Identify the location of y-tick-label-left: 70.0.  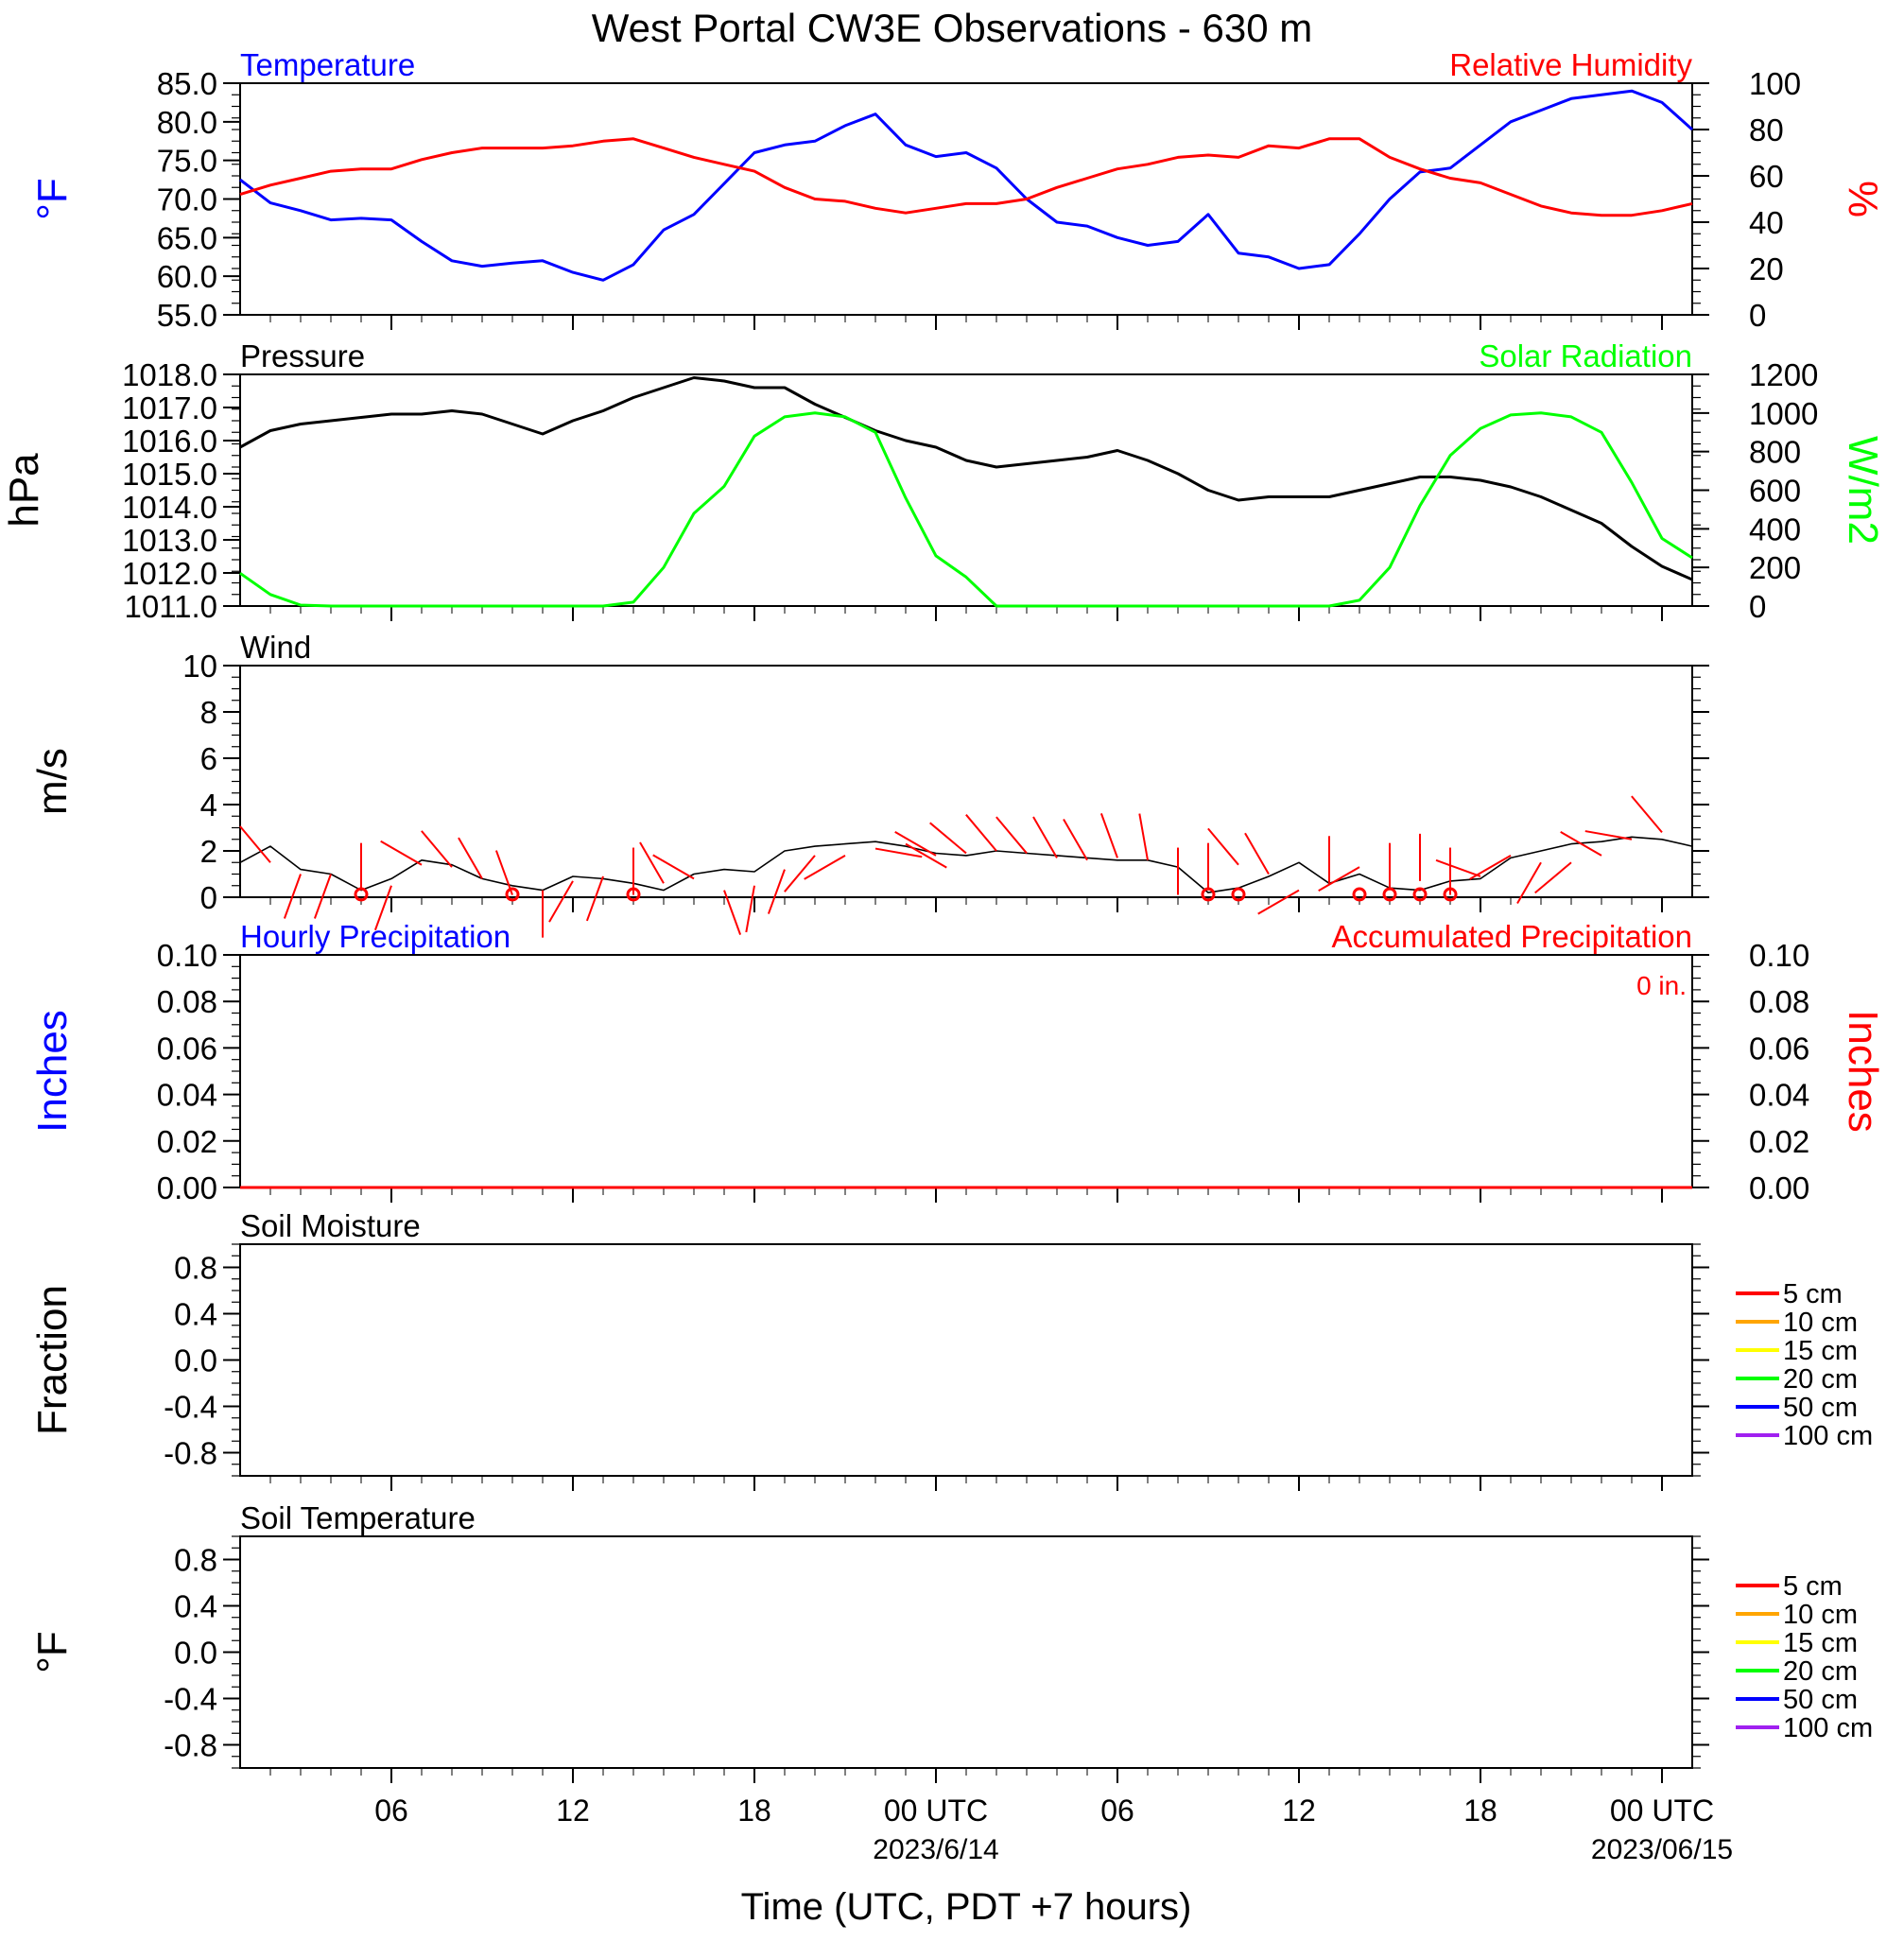
(187, 200).